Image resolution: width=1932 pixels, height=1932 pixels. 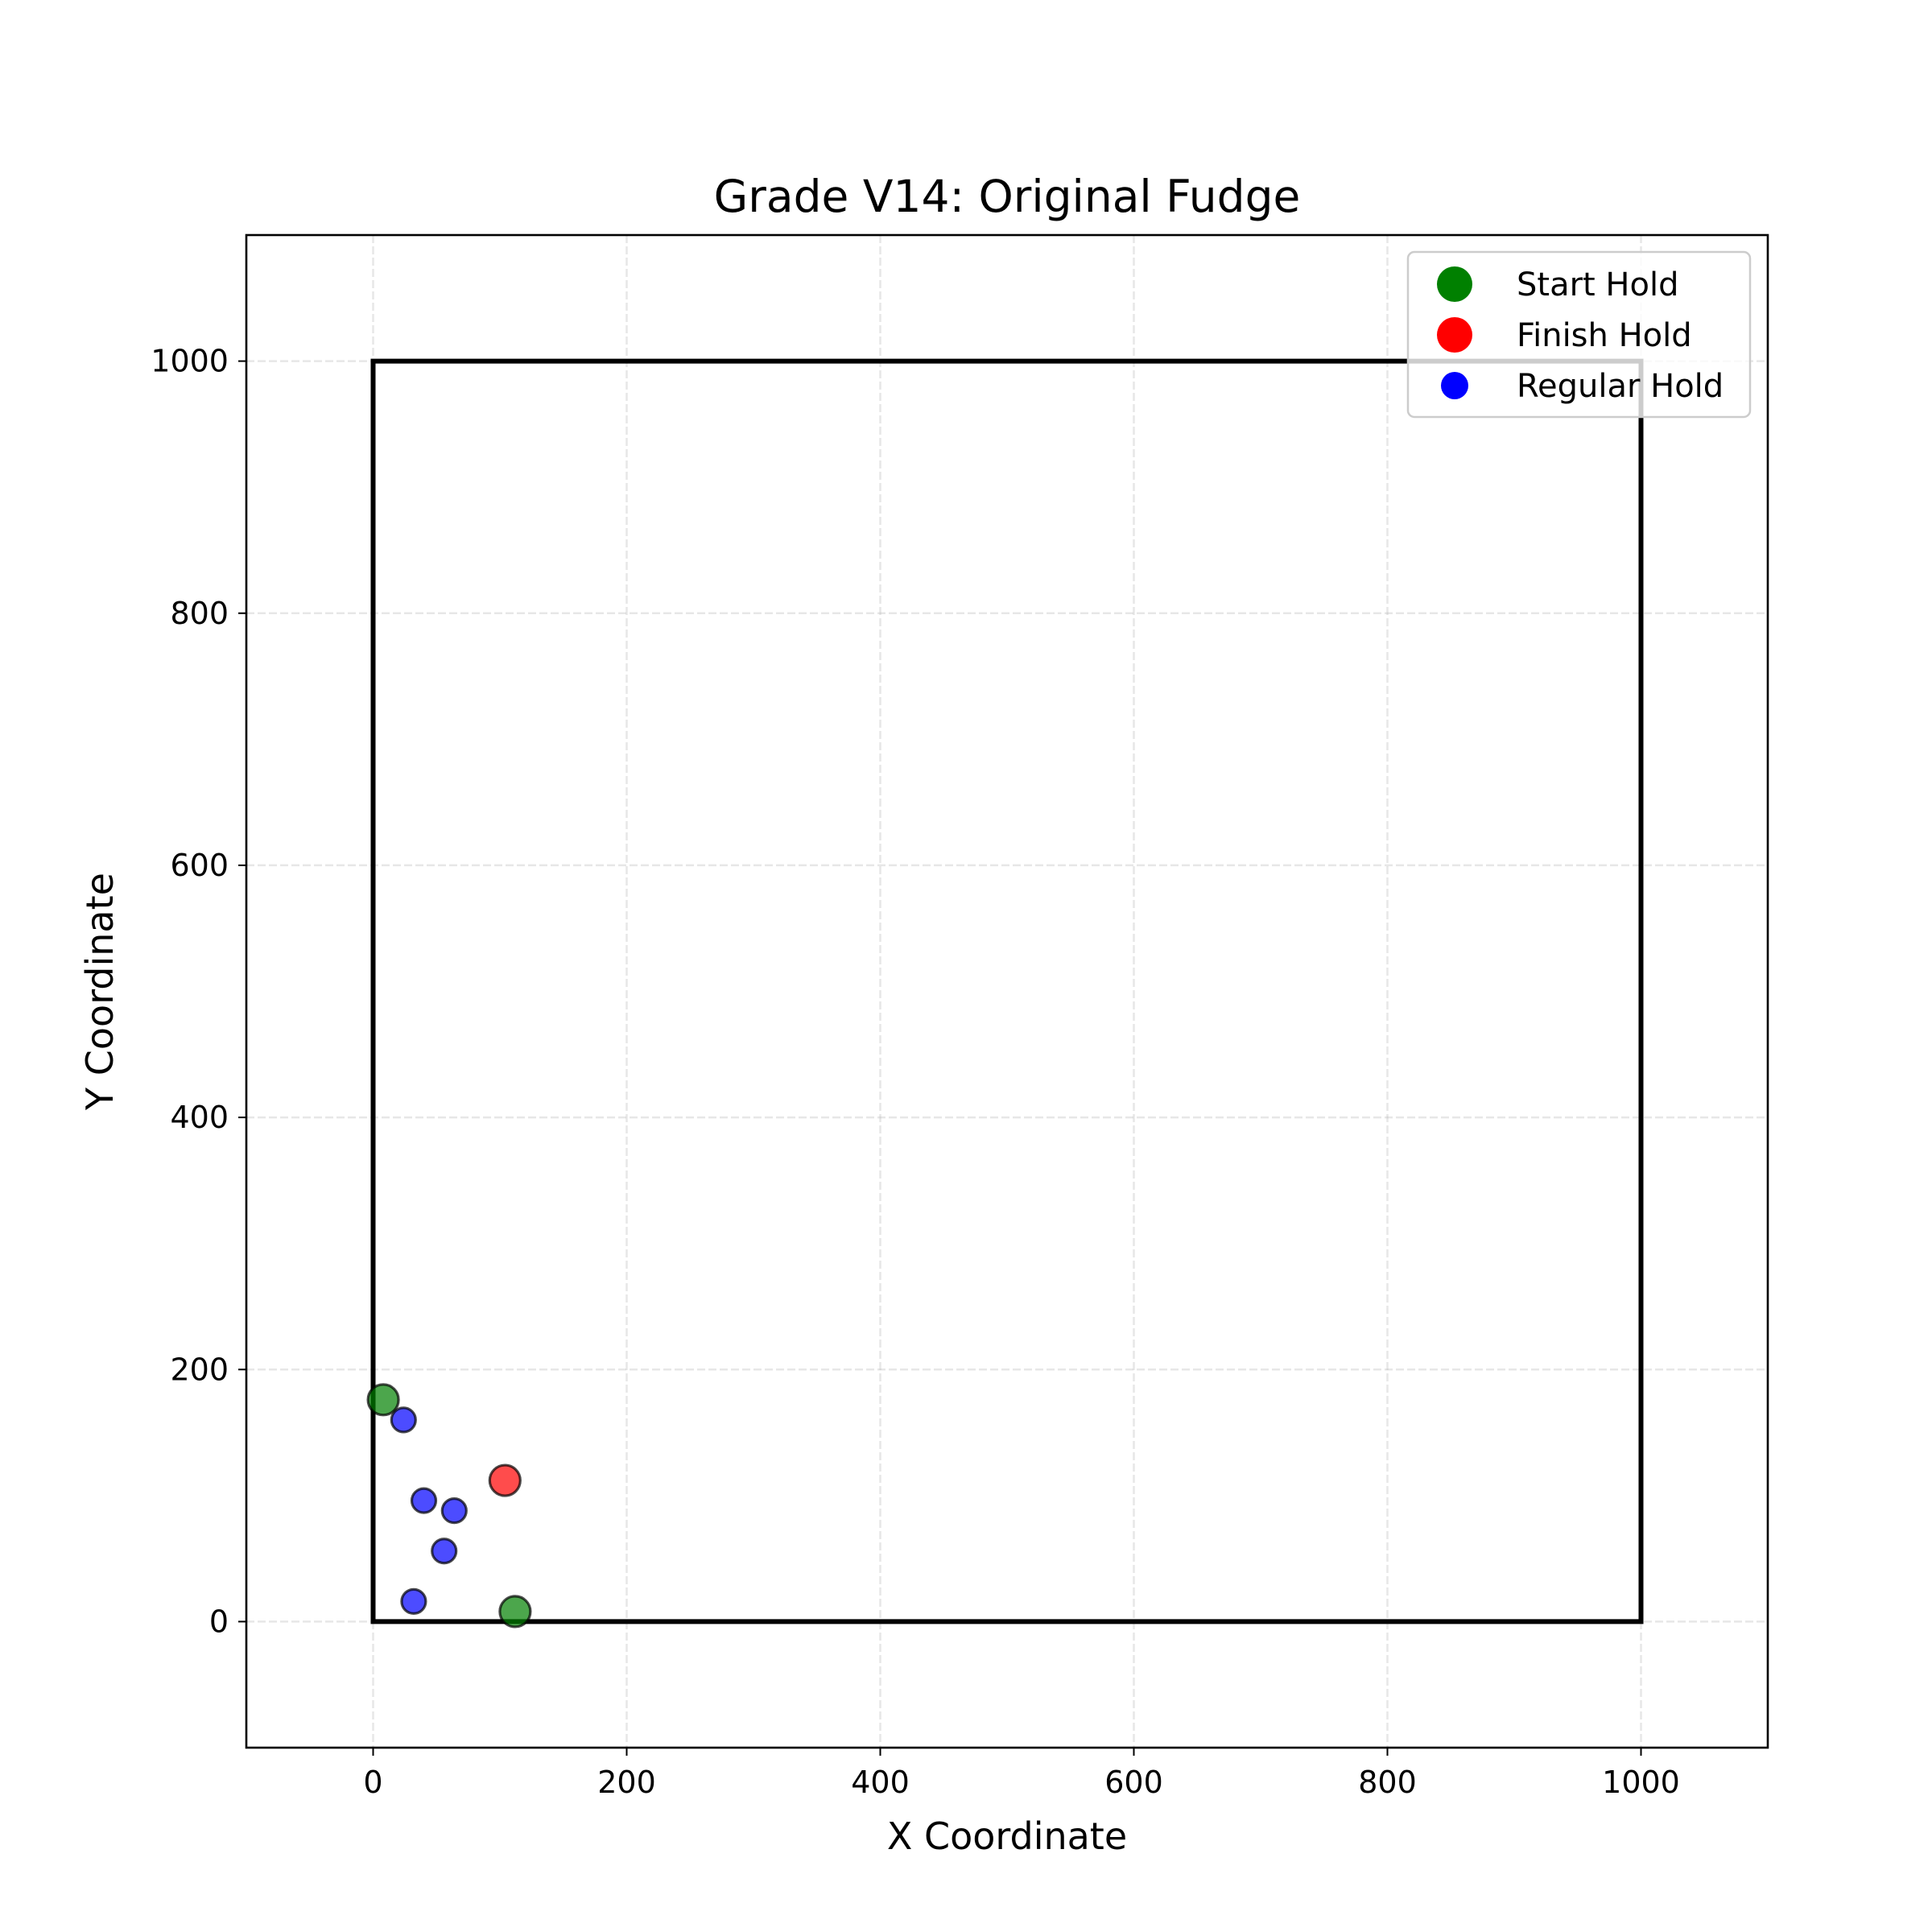 What do you see at coordinates (1007, 1836) in the screenshot?
I see `x-axis-label: X Coordinate` at bounding box center [1007, 1836].